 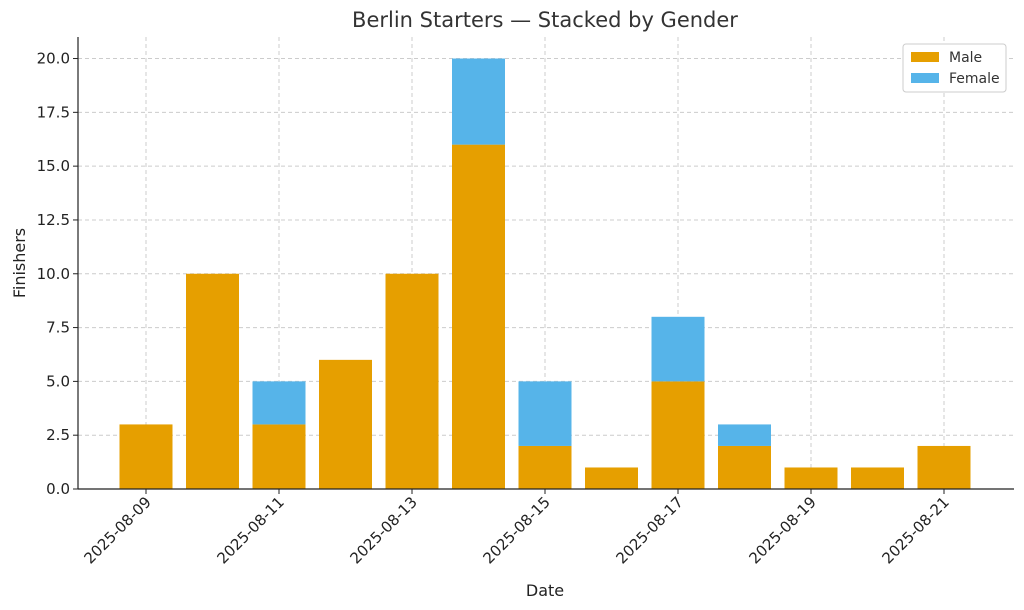 I want to click on y-tick-label: 15.0, so click(x=53, y=166).